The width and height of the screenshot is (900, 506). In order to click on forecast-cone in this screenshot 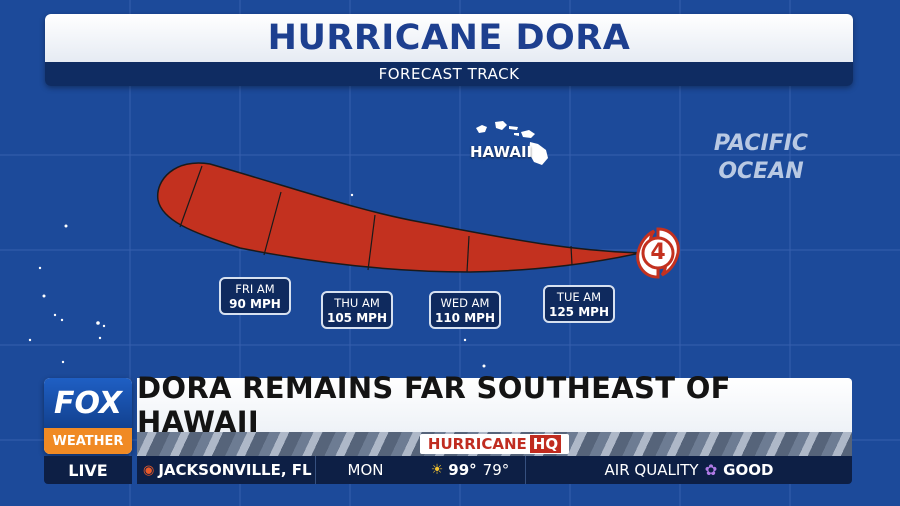, I will do `click(399, 217)`.